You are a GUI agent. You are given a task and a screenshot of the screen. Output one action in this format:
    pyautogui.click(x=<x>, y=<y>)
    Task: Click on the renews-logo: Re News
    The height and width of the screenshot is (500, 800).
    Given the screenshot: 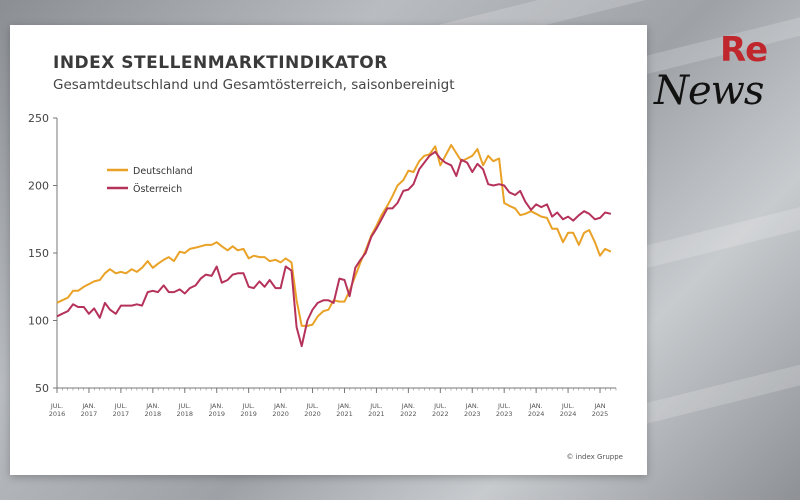 What is the action you would take?
    pyautogui.click(x=720, y=80)
    